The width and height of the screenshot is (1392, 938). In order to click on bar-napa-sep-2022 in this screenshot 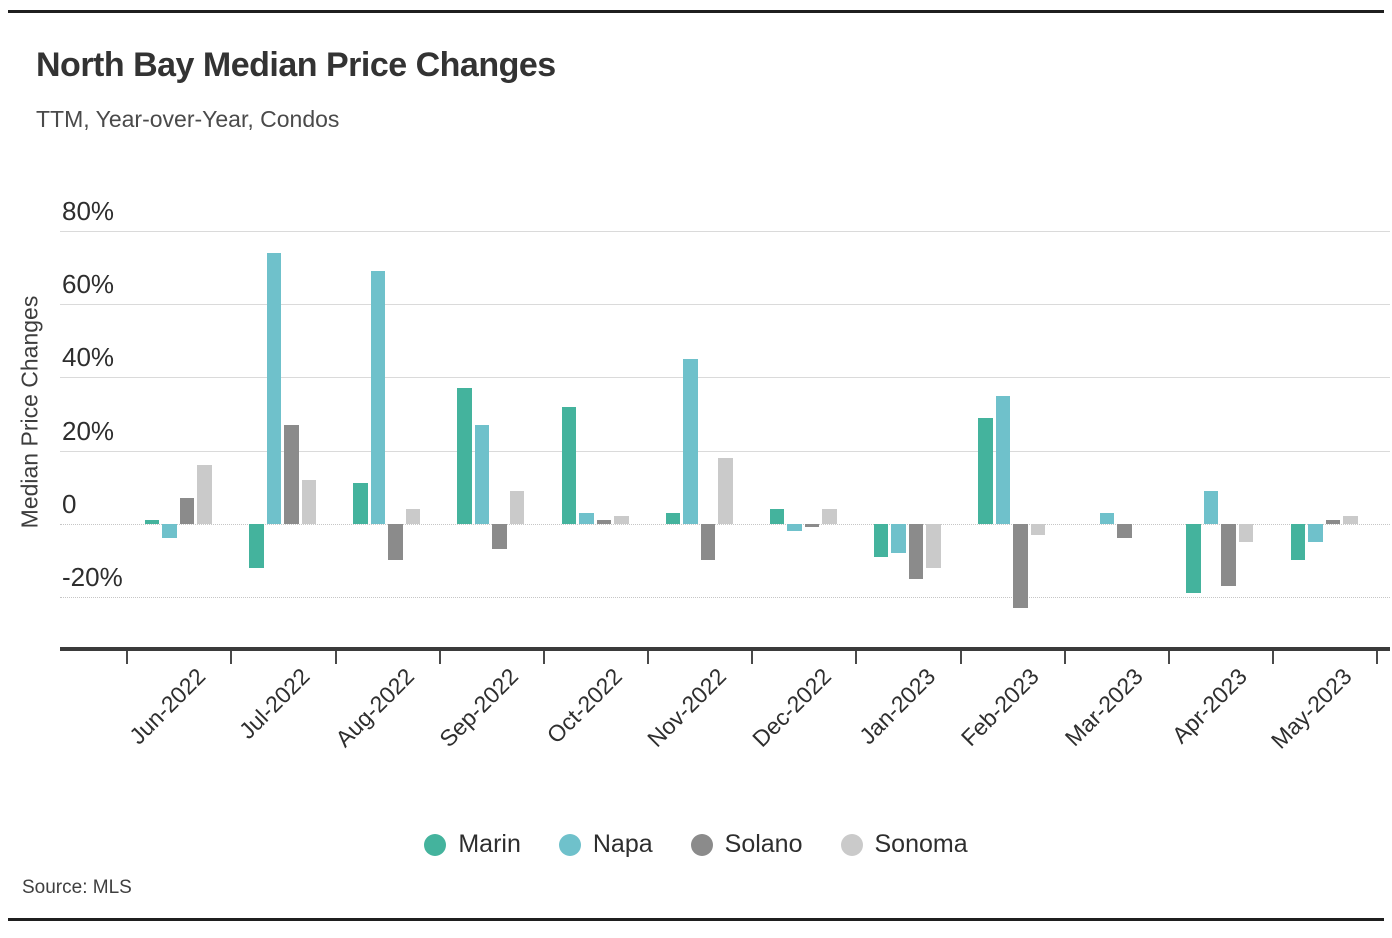, I will do `click(482, 474)`.